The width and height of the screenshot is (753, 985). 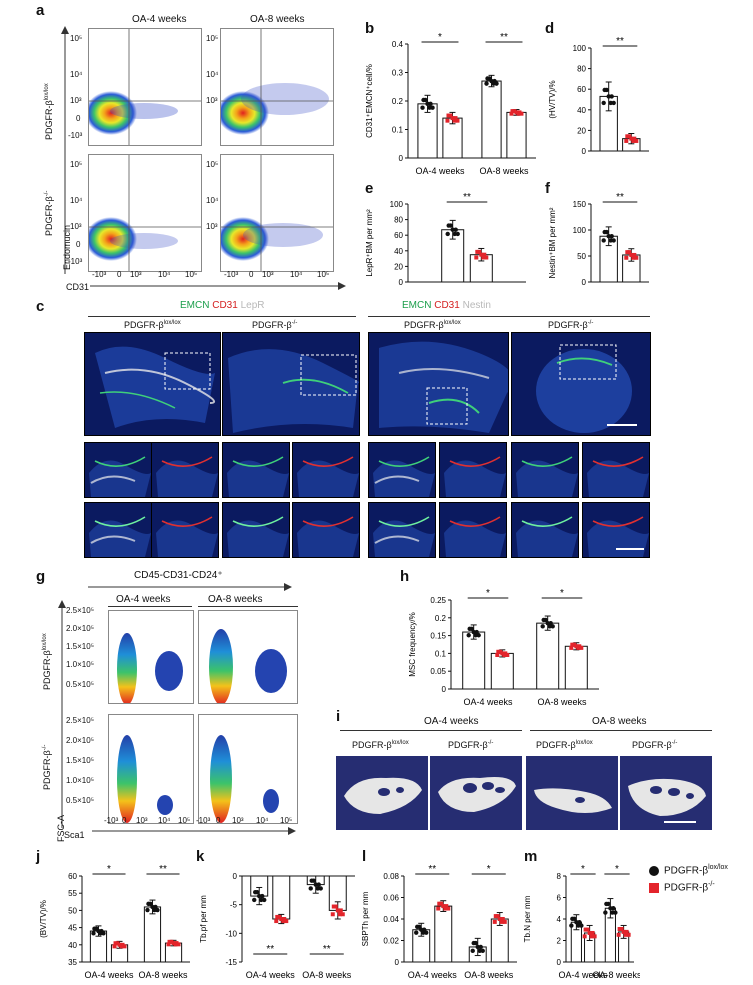 What do you see at coordinates (231, 274) in the screenshot?
I see `panel-a-xtick-6: -10³` at bounding box center [231, 274].